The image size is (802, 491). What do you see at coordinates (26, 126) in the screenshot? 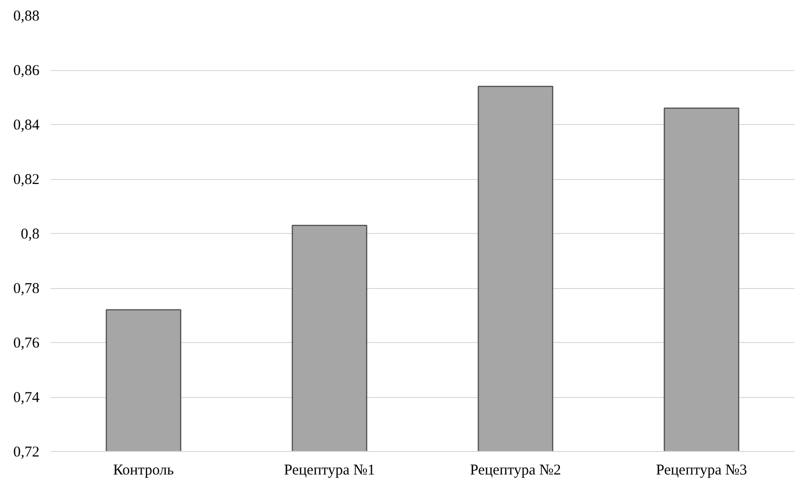
I see `y-tick-label: 0,84` at bounding box center [26, 126].